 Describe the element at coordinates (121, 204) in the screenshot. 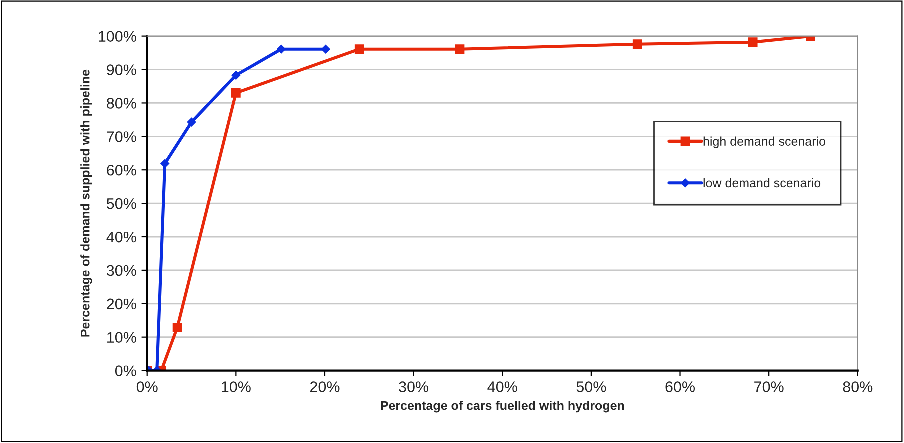

I see `y-tick-label: 50%` at that location.